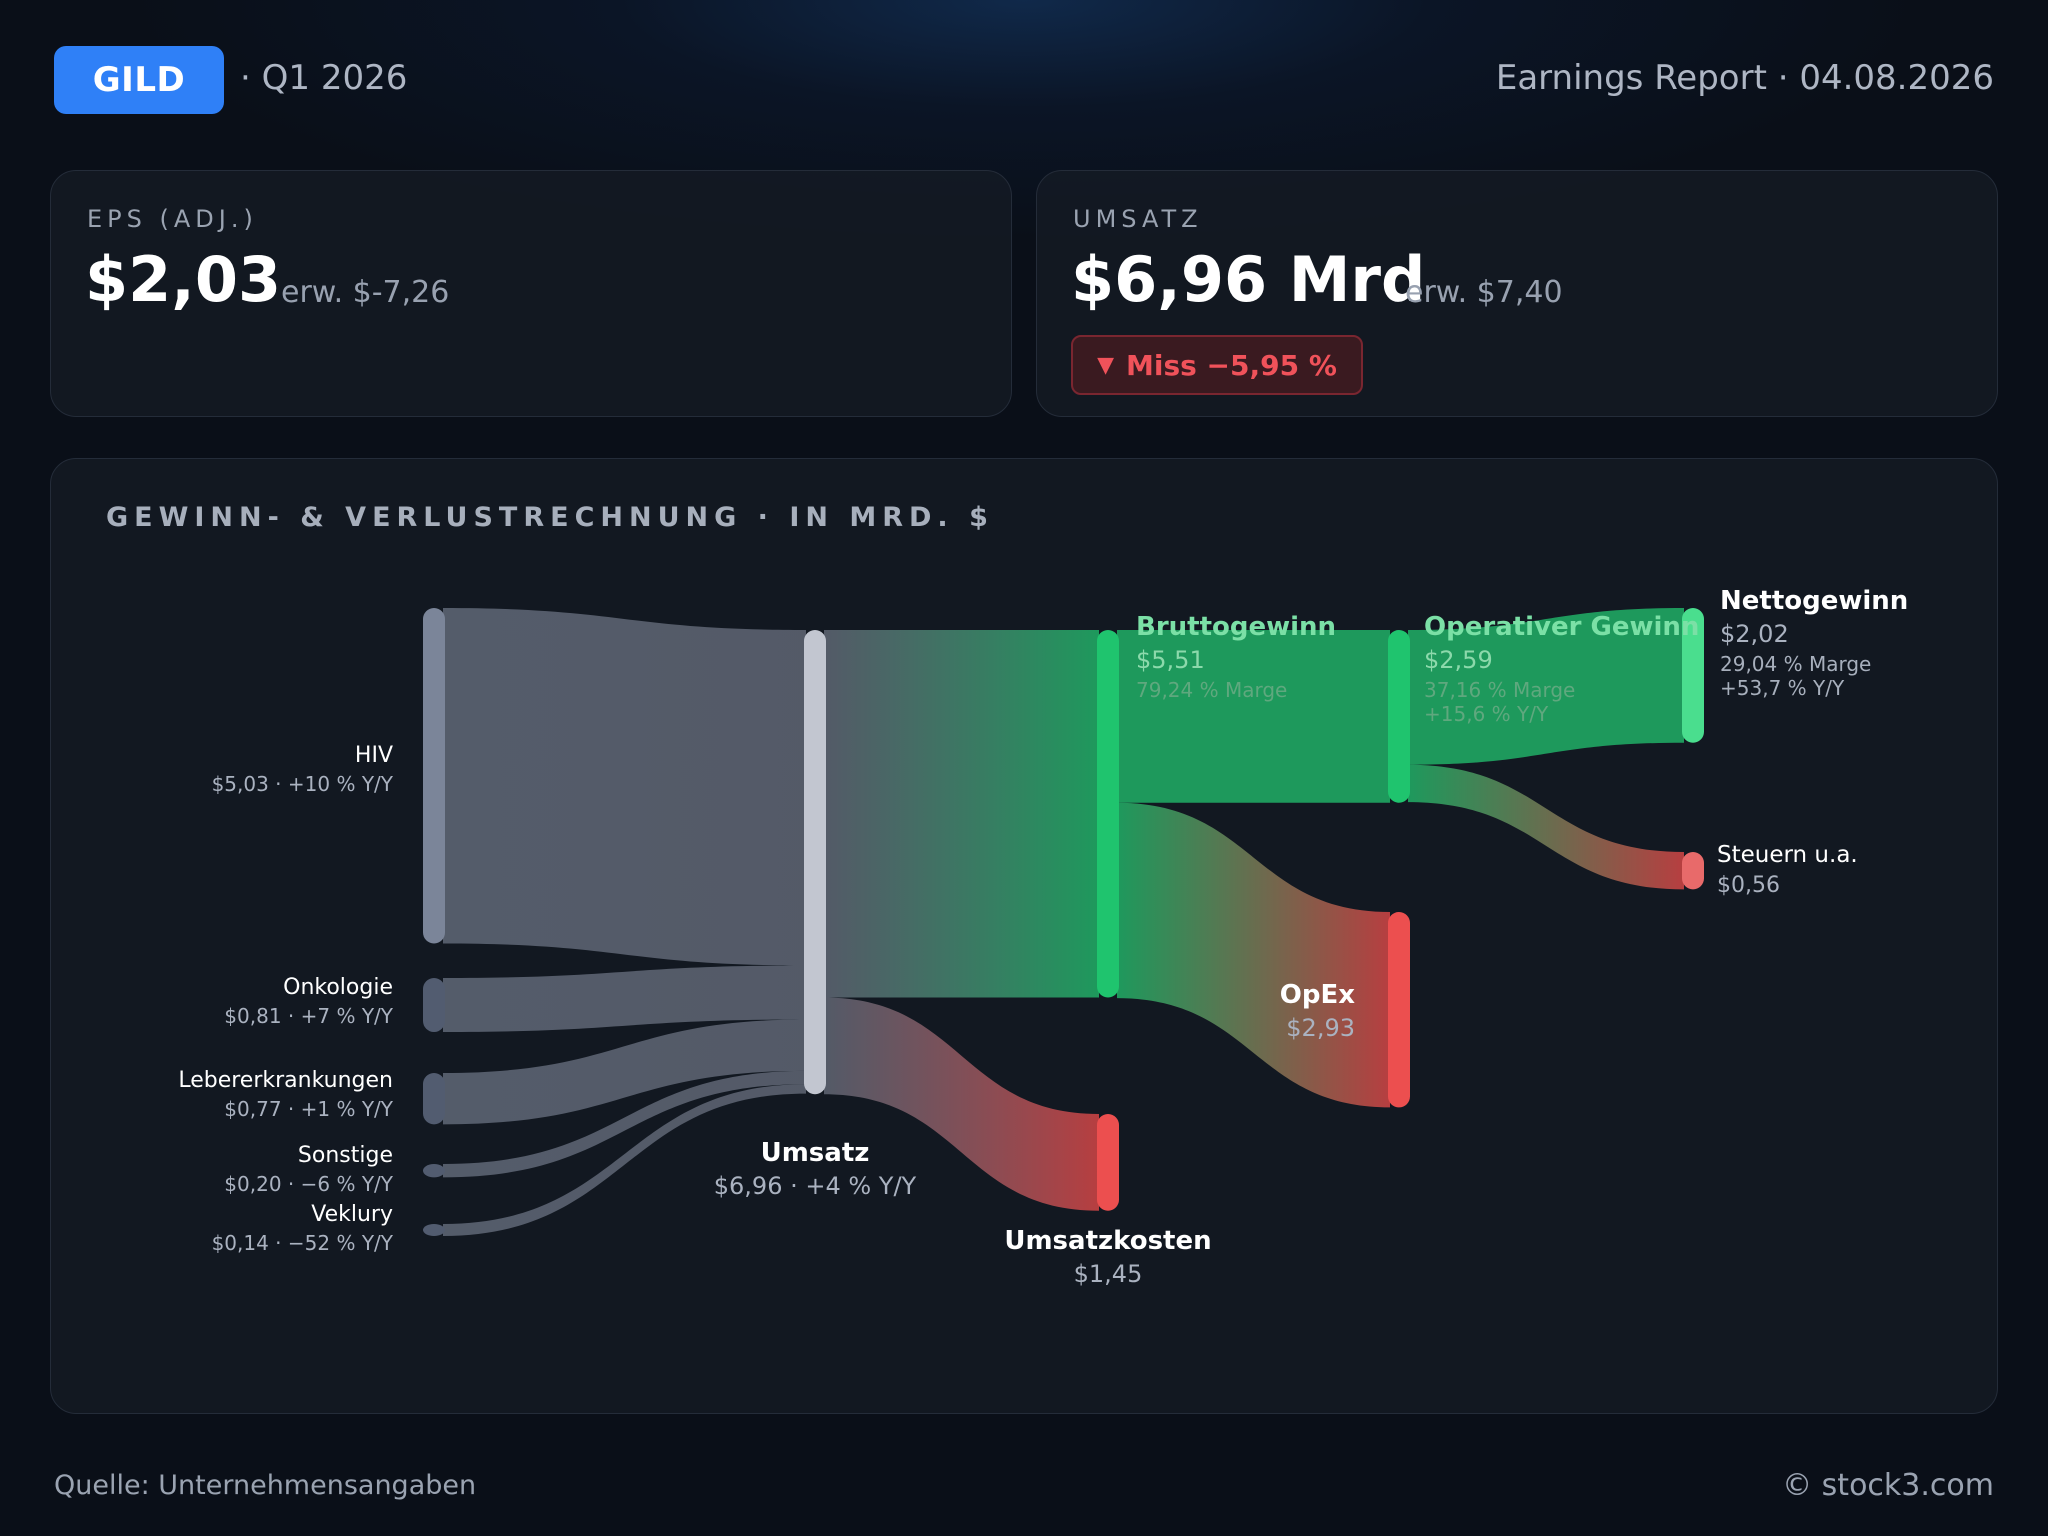 This screenshot has width=2048, height=1536. I want to click on flow-onko-to-umsatz, so click(624, 999).